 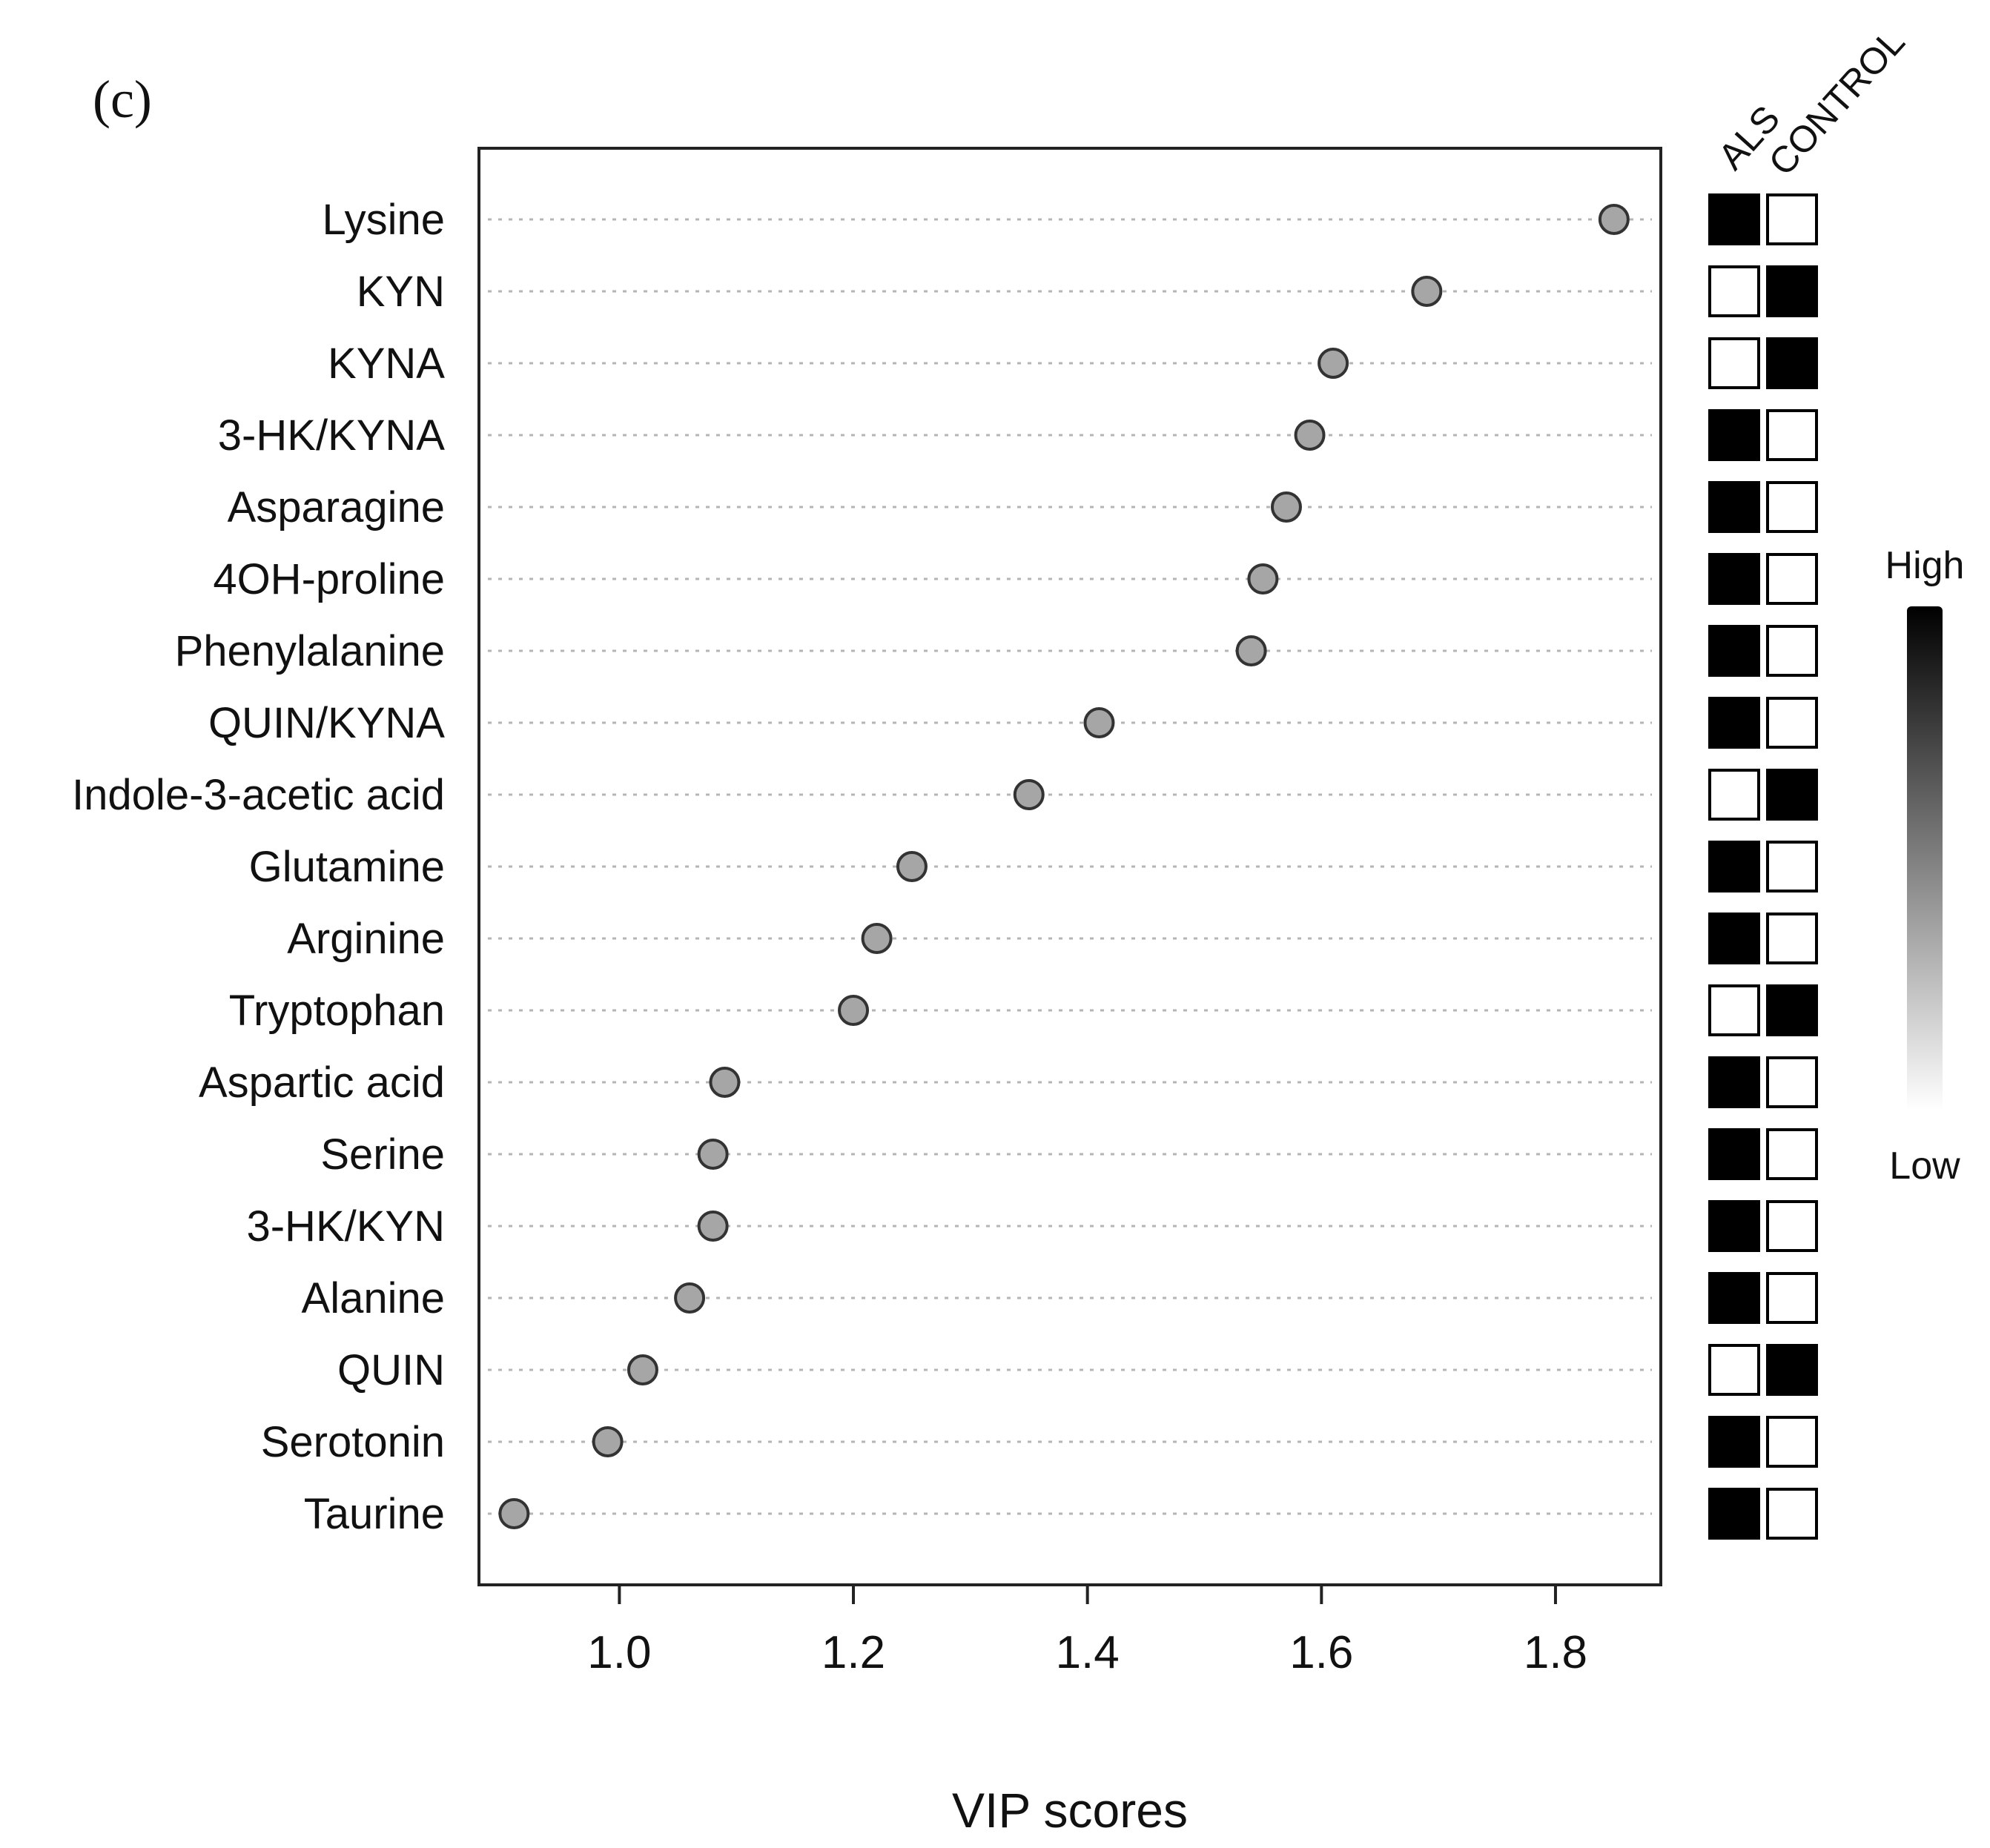 What do you see at coordinates (337, 1011) in the screenshot?
I see `category-label-tryptophan: Tryptophan` at bounding box center [337, 1011].